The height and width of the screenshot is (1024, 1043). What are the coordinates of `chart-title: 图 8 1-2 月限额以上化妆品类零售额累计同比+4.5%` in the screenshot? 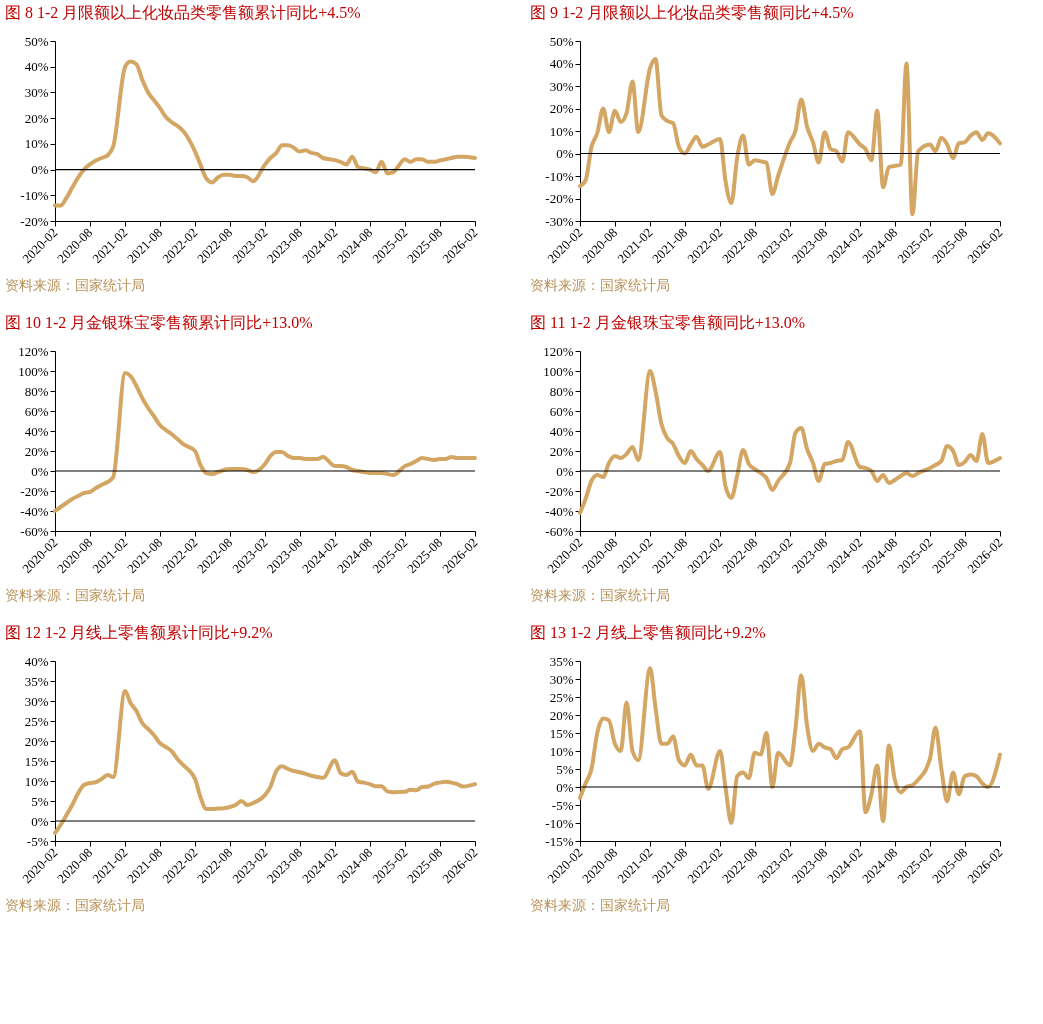 It's located at (183, 12).